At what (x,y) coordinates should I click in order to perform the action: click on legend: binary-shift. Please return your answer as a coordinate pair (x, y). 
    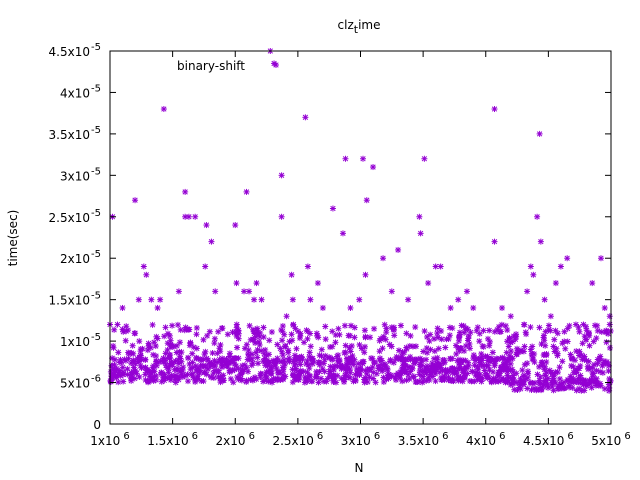
    Looking at the image, I should click on (228, 66).